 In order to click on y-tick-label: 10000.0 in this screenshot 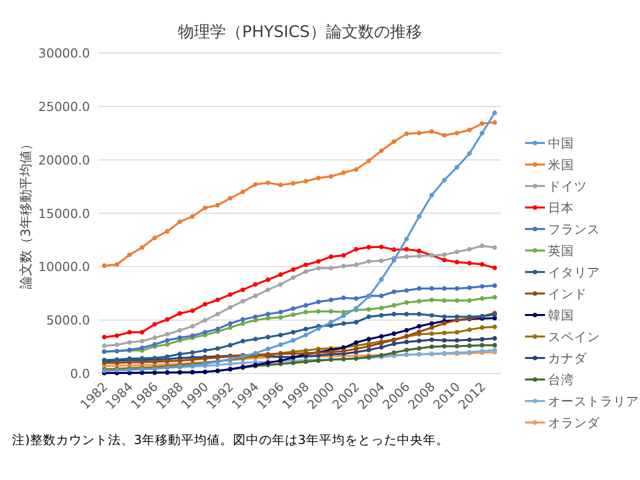, I will do `click(64, 266)`.